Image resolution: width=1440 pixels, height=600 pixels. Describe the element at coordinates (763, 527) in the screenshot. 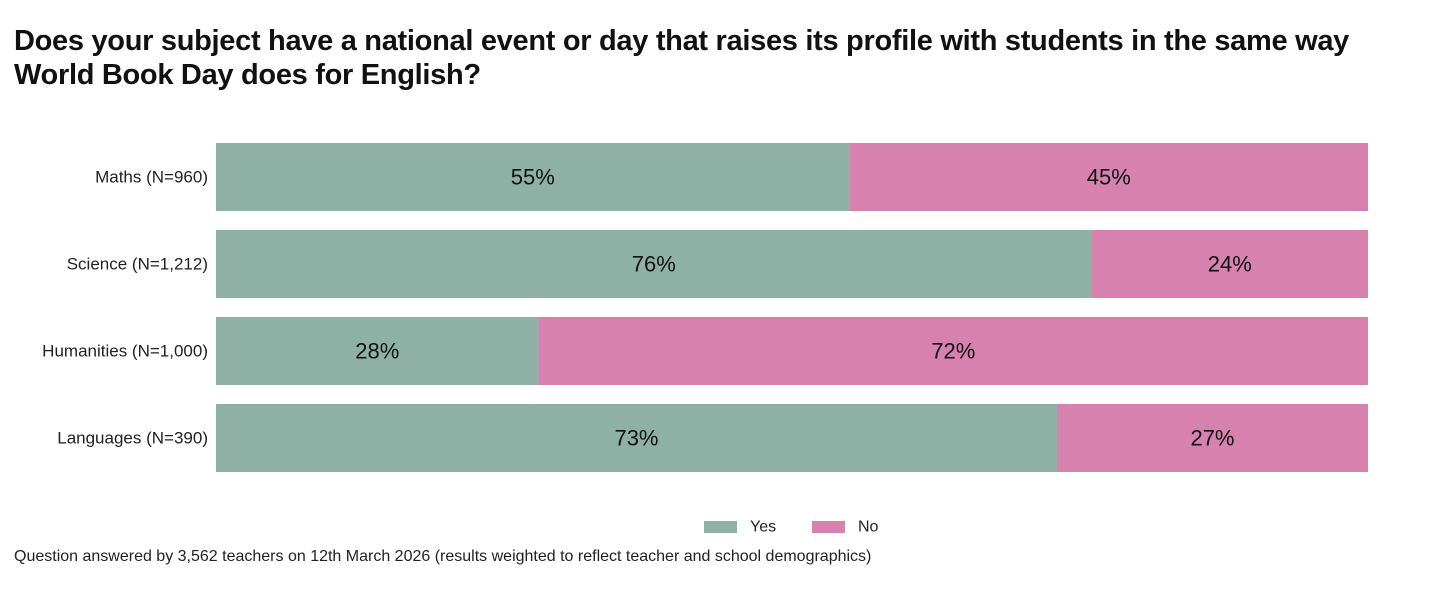

I see `legend-label-yes: Yes` at that location.